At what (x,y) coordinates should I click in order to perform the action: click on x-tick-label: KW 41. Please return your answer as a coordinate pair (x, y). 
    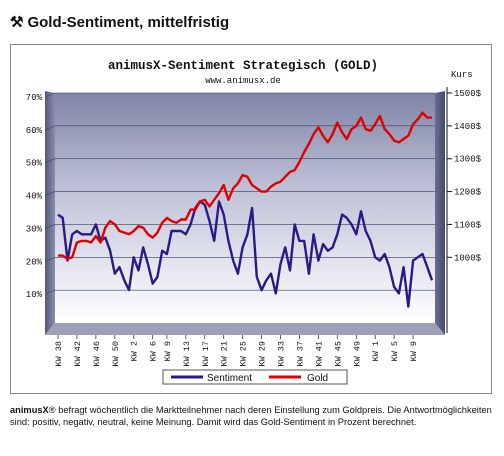
    Looking at the image, I should click on (319, 354).